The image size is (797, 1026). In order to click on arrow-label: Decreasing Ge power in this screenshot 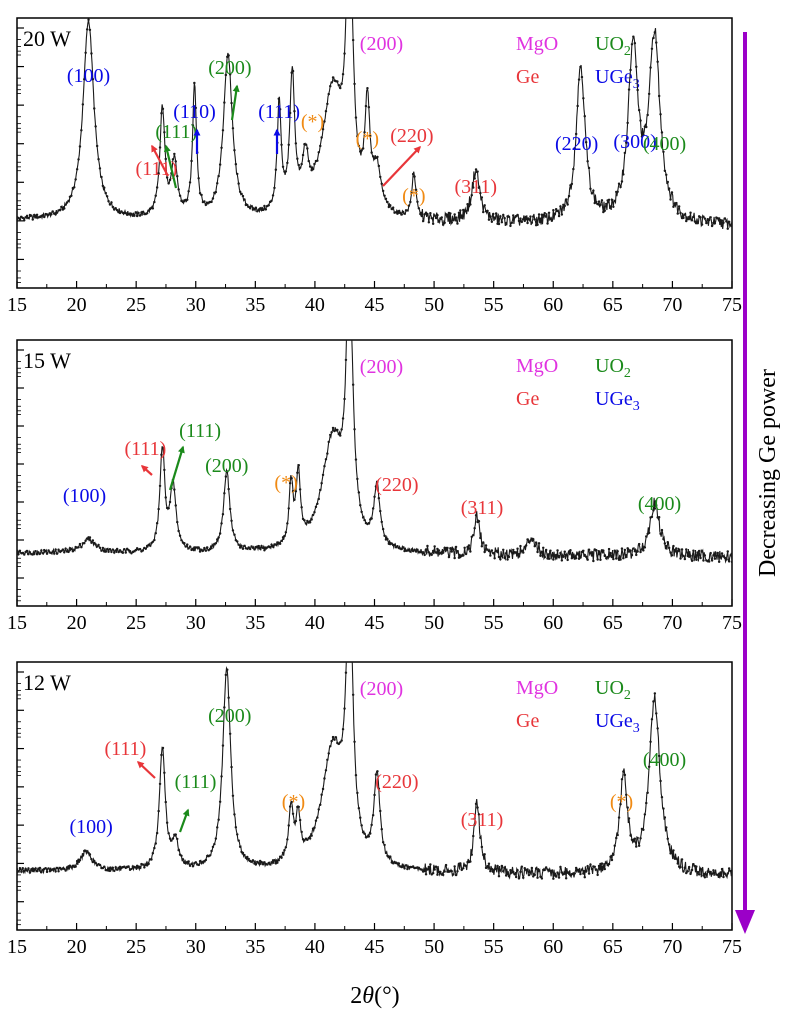, I will do `click(768, 473)`.